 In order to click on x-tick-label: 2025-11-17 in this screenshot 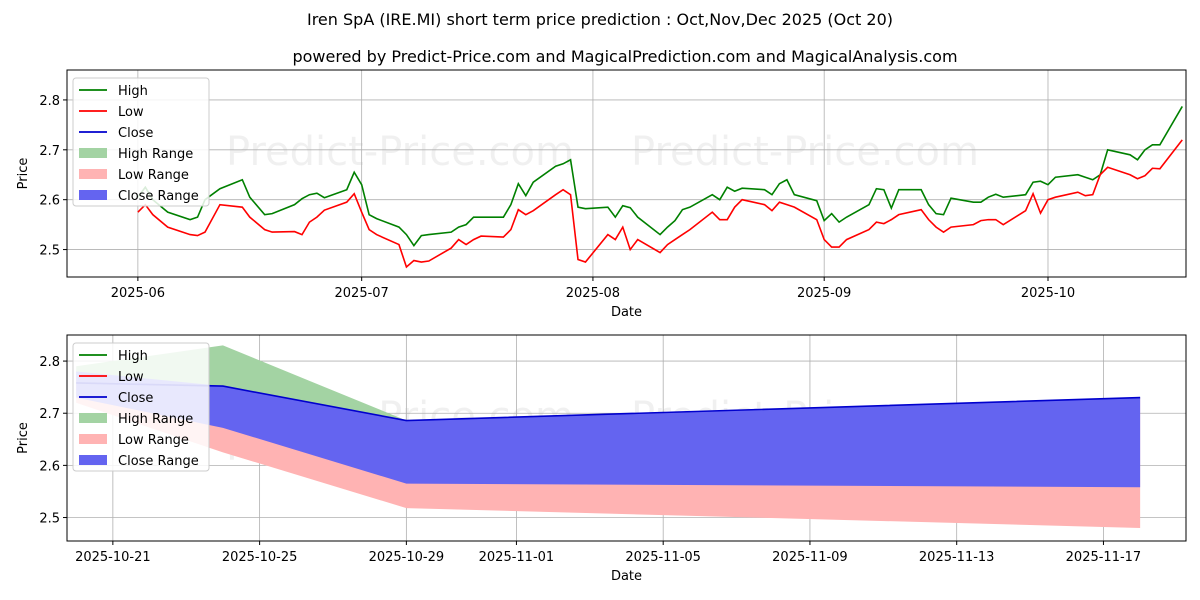, I will do `click(1104, 557)`.